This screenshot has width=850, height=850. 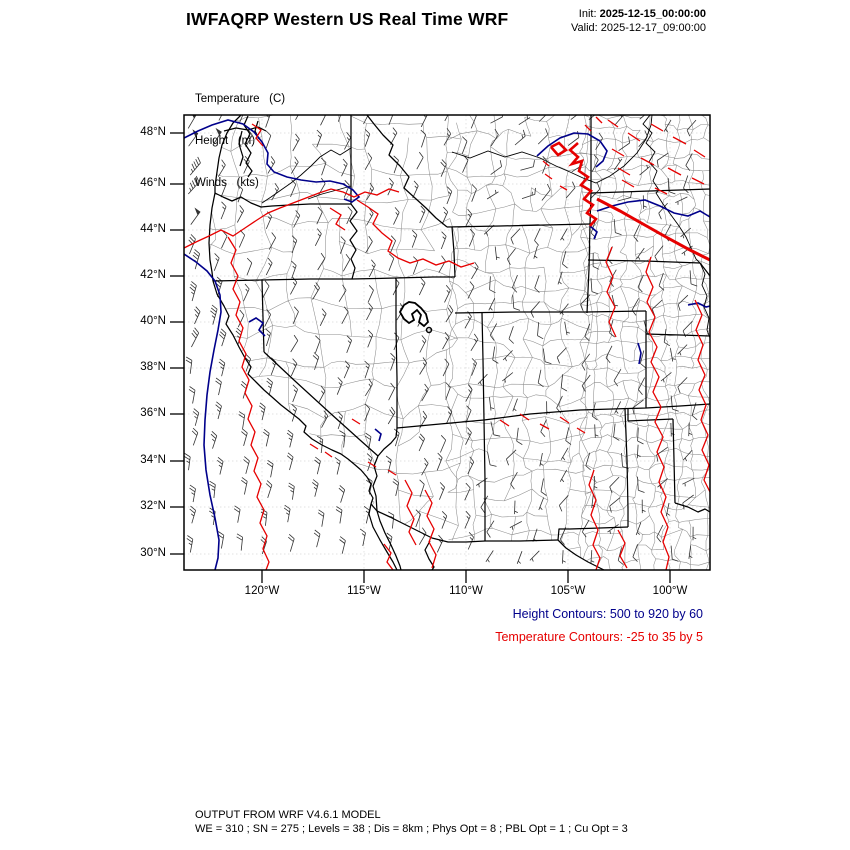 I want to click on lat-tick-label: 44°N, so click(x=153, y=229).